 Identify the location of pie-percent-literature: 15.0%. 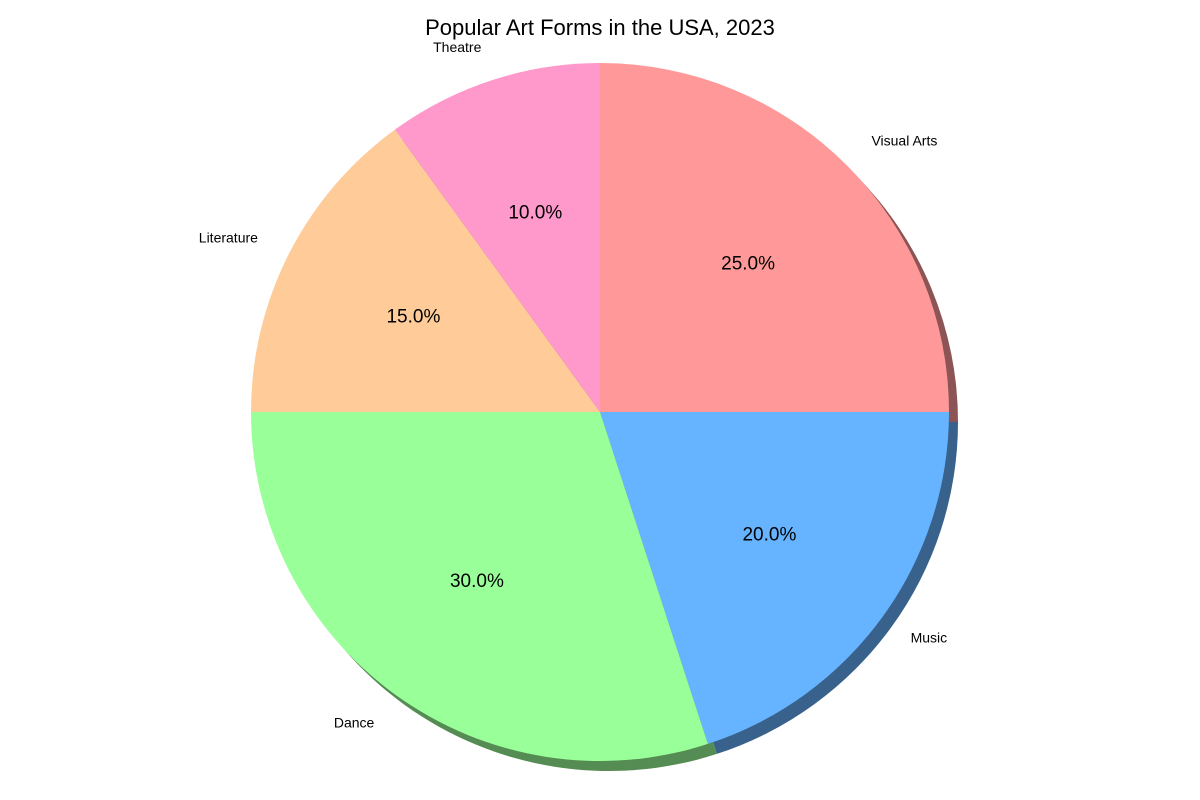
(413, 316).